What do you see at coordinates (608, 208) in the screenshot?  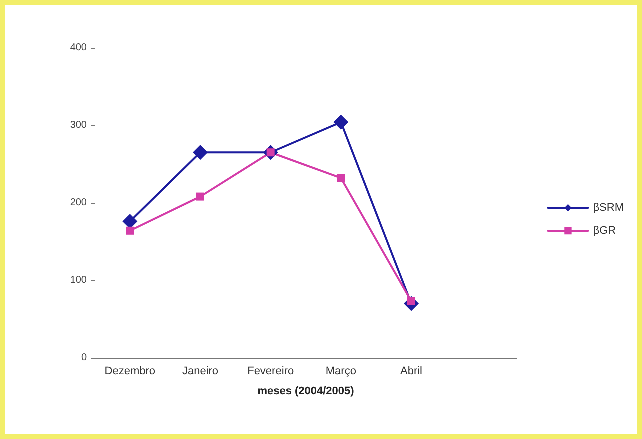 I see `legend-label: βSRM` at bounding box center [608, 208].